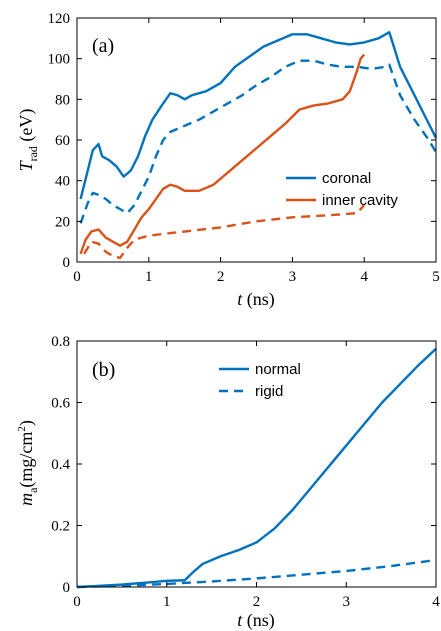  What do you see at coordinates (103, 370) in the screenshot?
I see `panel-b-label: (b)` at bounding box center [103, 370].